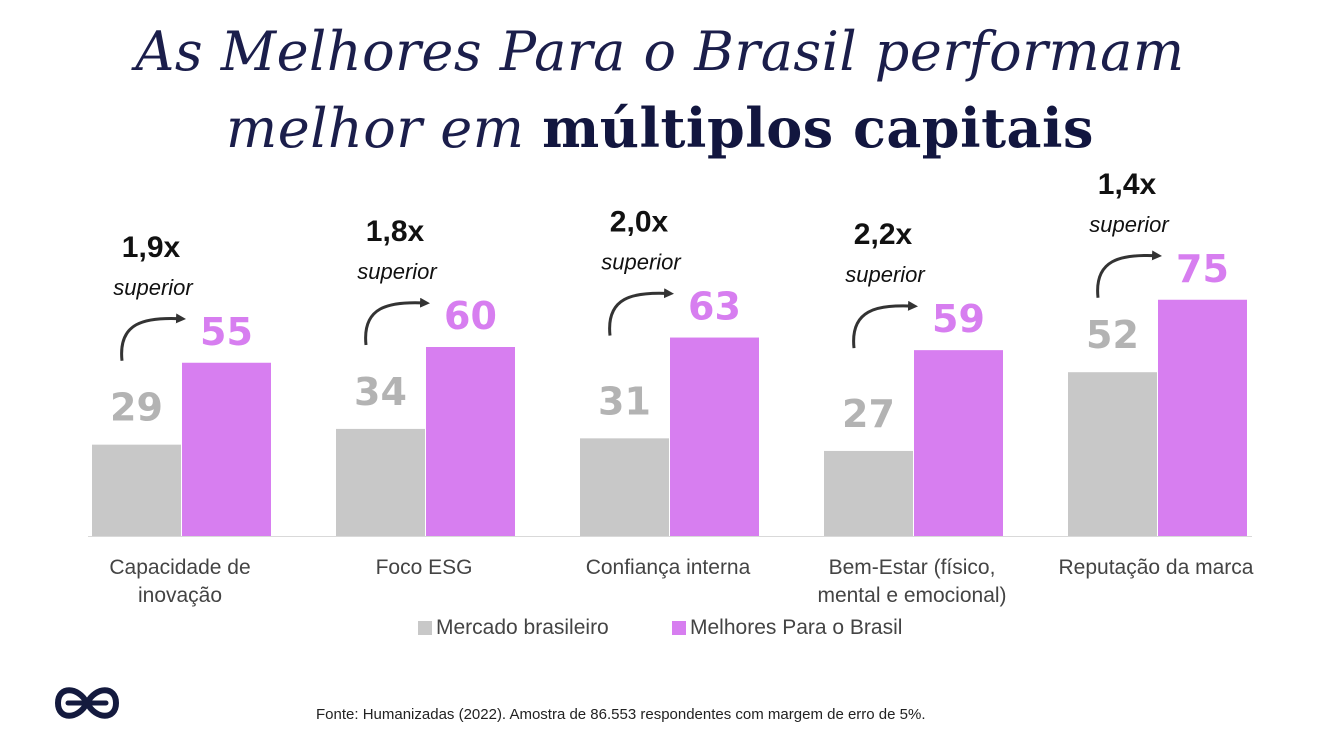  Describe the element at coordinates (1156, 567) in the screenshot. I see `category-label: Reputação da marca` at that location.